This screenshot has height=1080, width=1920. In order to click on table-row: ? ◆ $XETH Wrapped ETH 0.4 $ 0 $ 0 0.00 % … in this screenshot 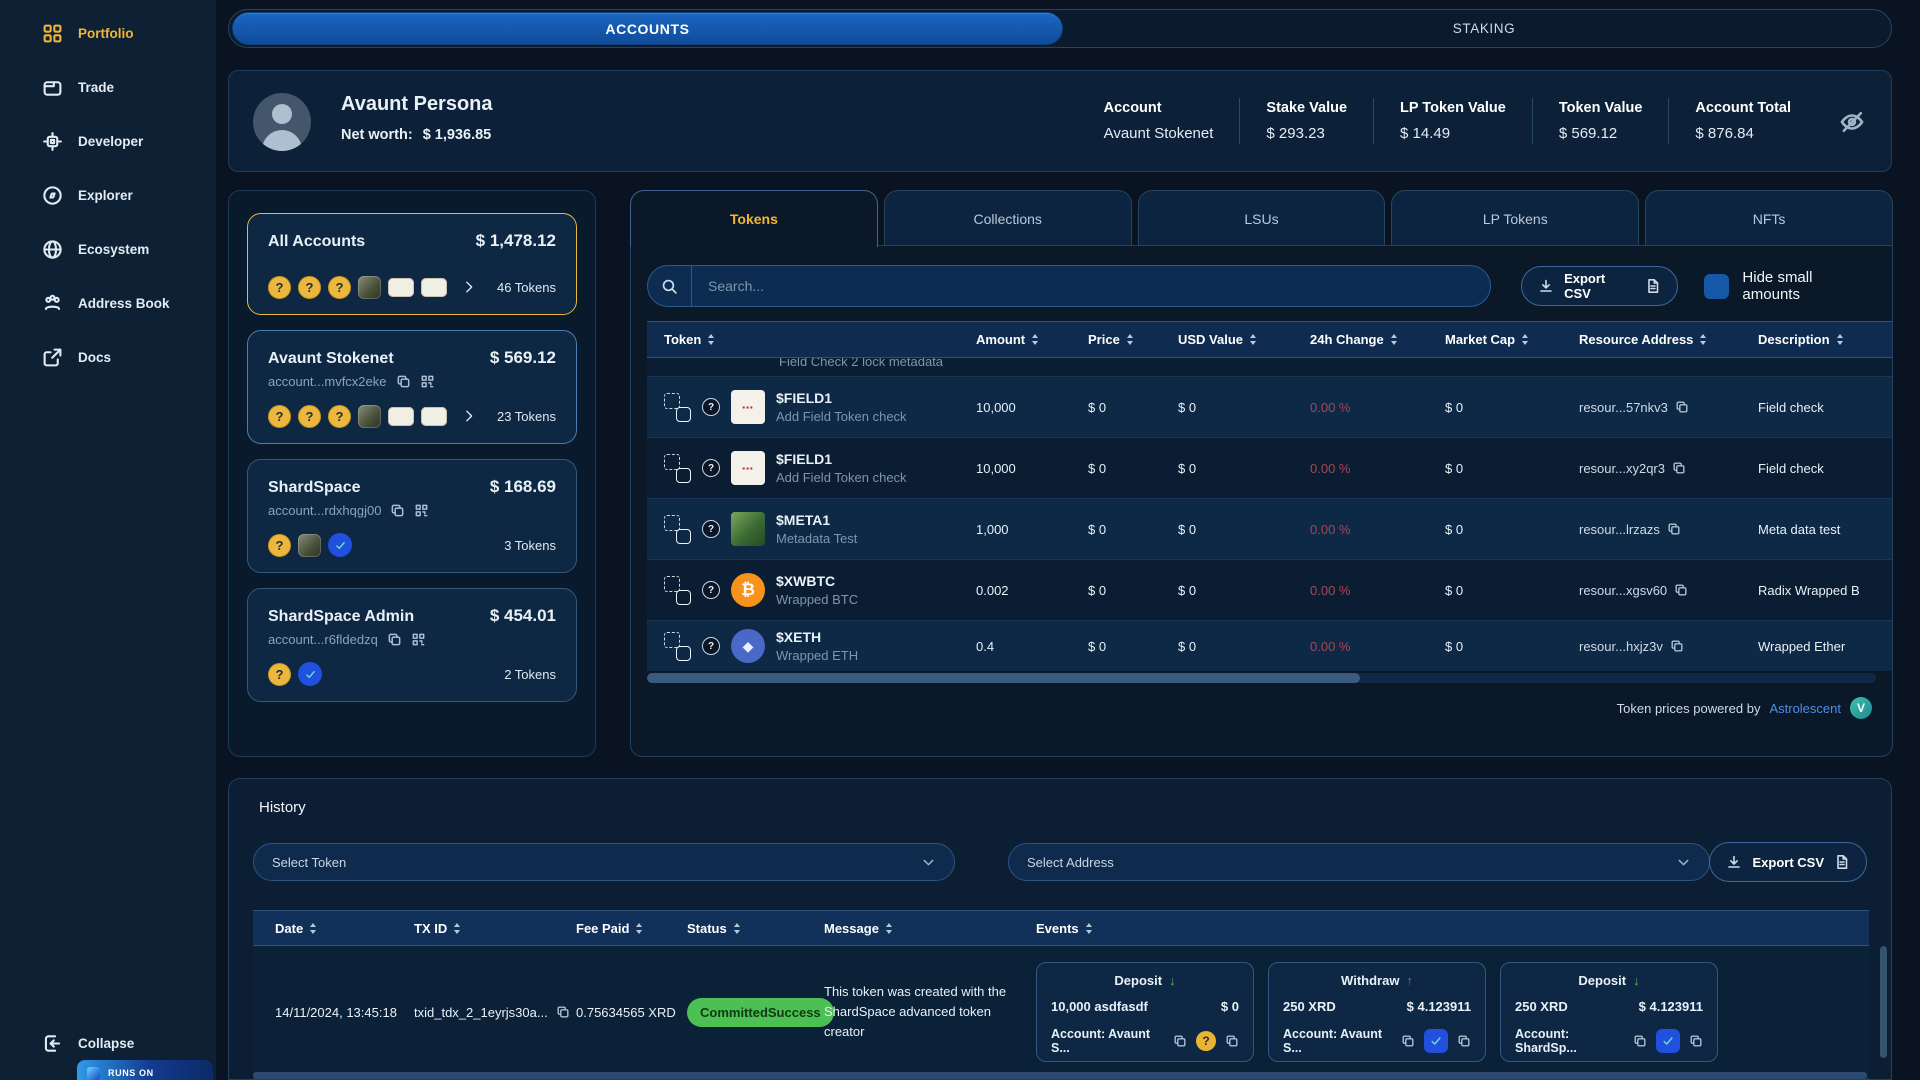, I will do `click(1269, 646)`.